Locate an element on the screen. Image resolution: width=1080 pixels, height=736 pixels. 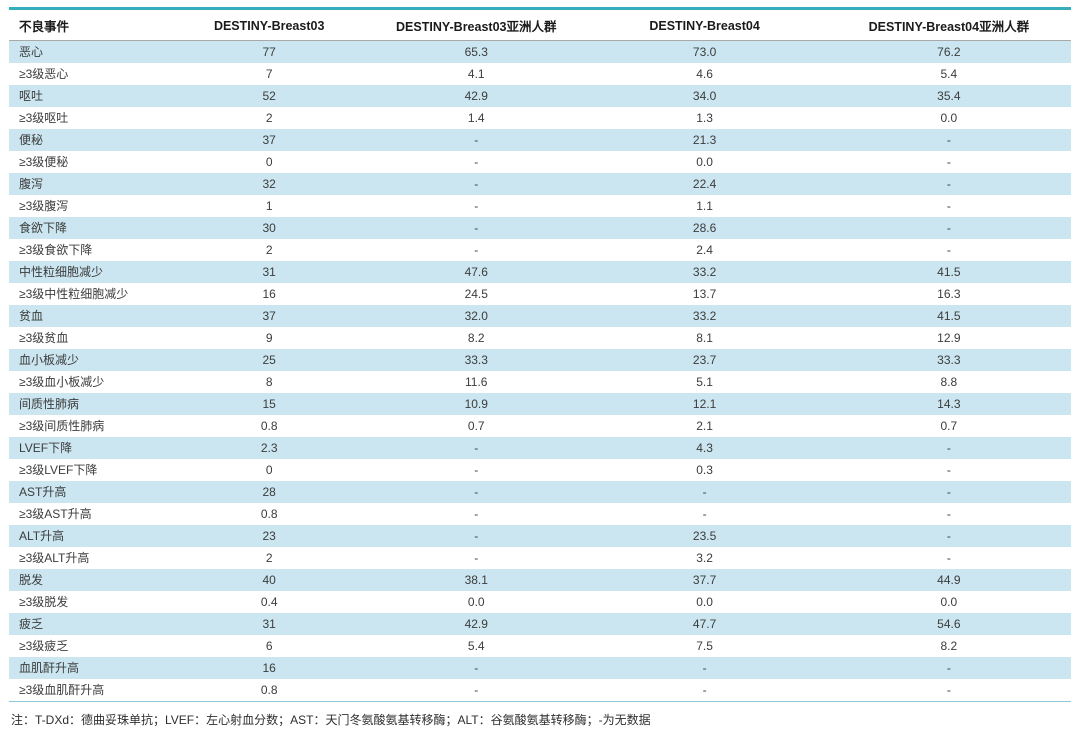
column-header: DESTINY-Breast03亚洲人群 is located at coordinates (476, 24).